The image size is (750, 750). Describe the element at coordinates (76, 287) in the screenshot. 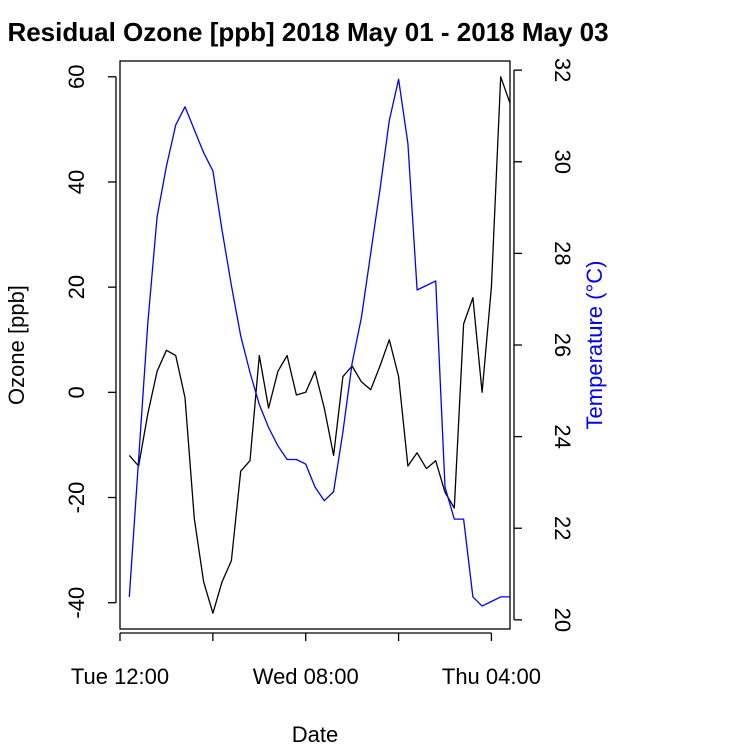

I see `y-tick-label: 20` at that location.